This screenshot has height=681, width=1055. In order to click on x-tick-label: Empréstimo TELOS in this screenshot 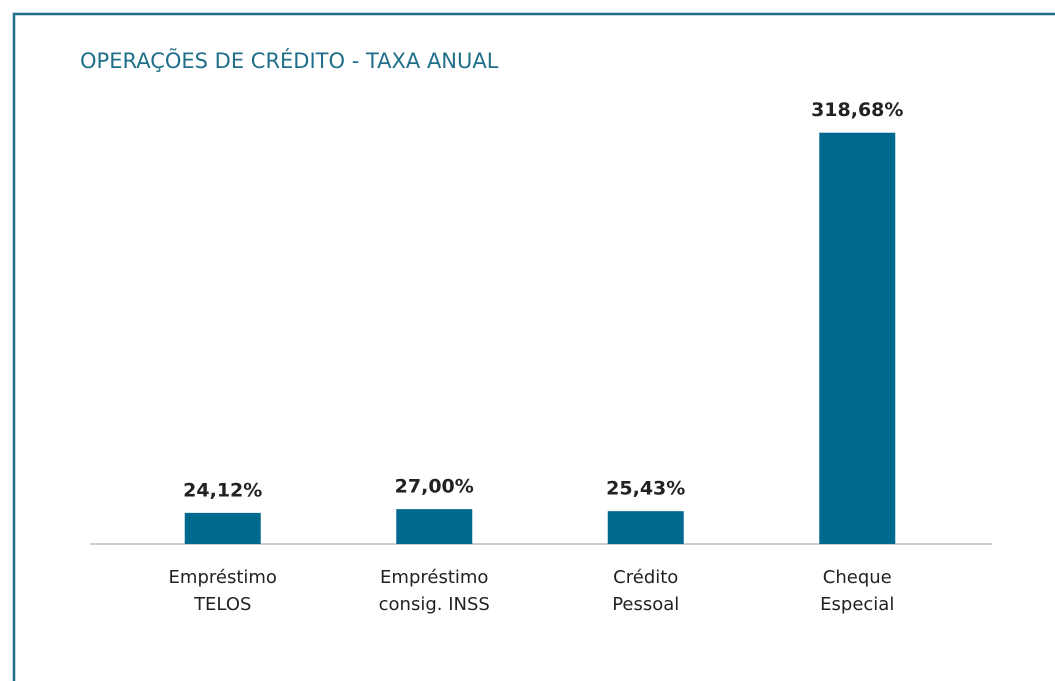, I will do `click(223, 591)`.